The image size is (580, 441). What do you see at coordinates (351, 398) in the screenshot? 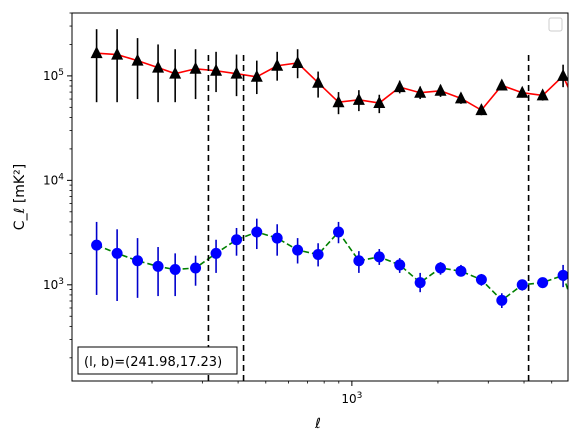
I see `x-tick-label-0: 103` at bounding box center [351, 398].